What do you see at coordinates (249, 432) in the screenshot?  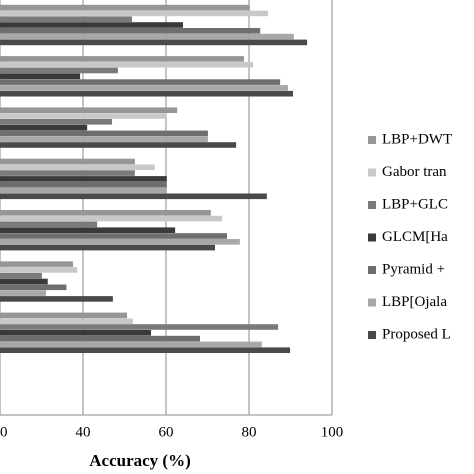 I see `x-tick-label: 80` at bounding box center [249, 432].